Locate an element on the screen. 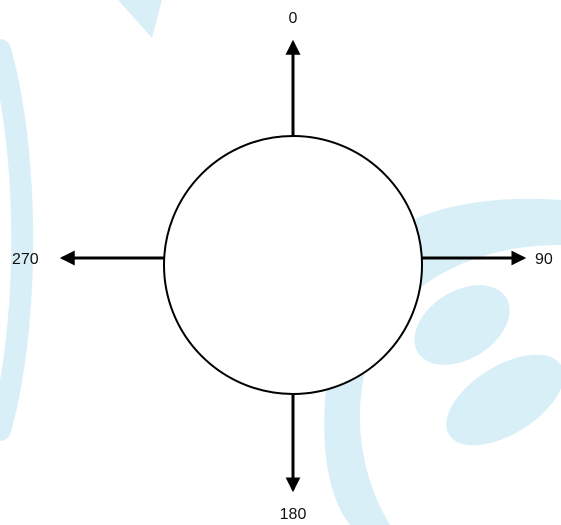 This screenshot has height=525, width=561. label-270: 270 is located at coordinates (25, 259).